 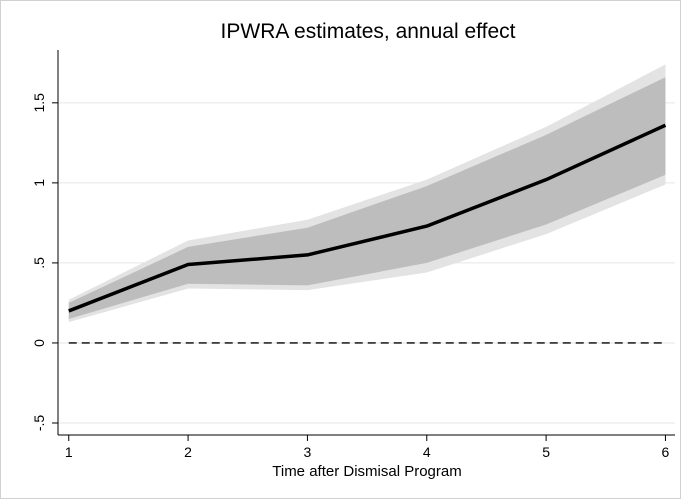 What do you see at coordinates (427, 452) in the screenshot?
I see `x-tick-label: 4` at bounding box center [427, 452].